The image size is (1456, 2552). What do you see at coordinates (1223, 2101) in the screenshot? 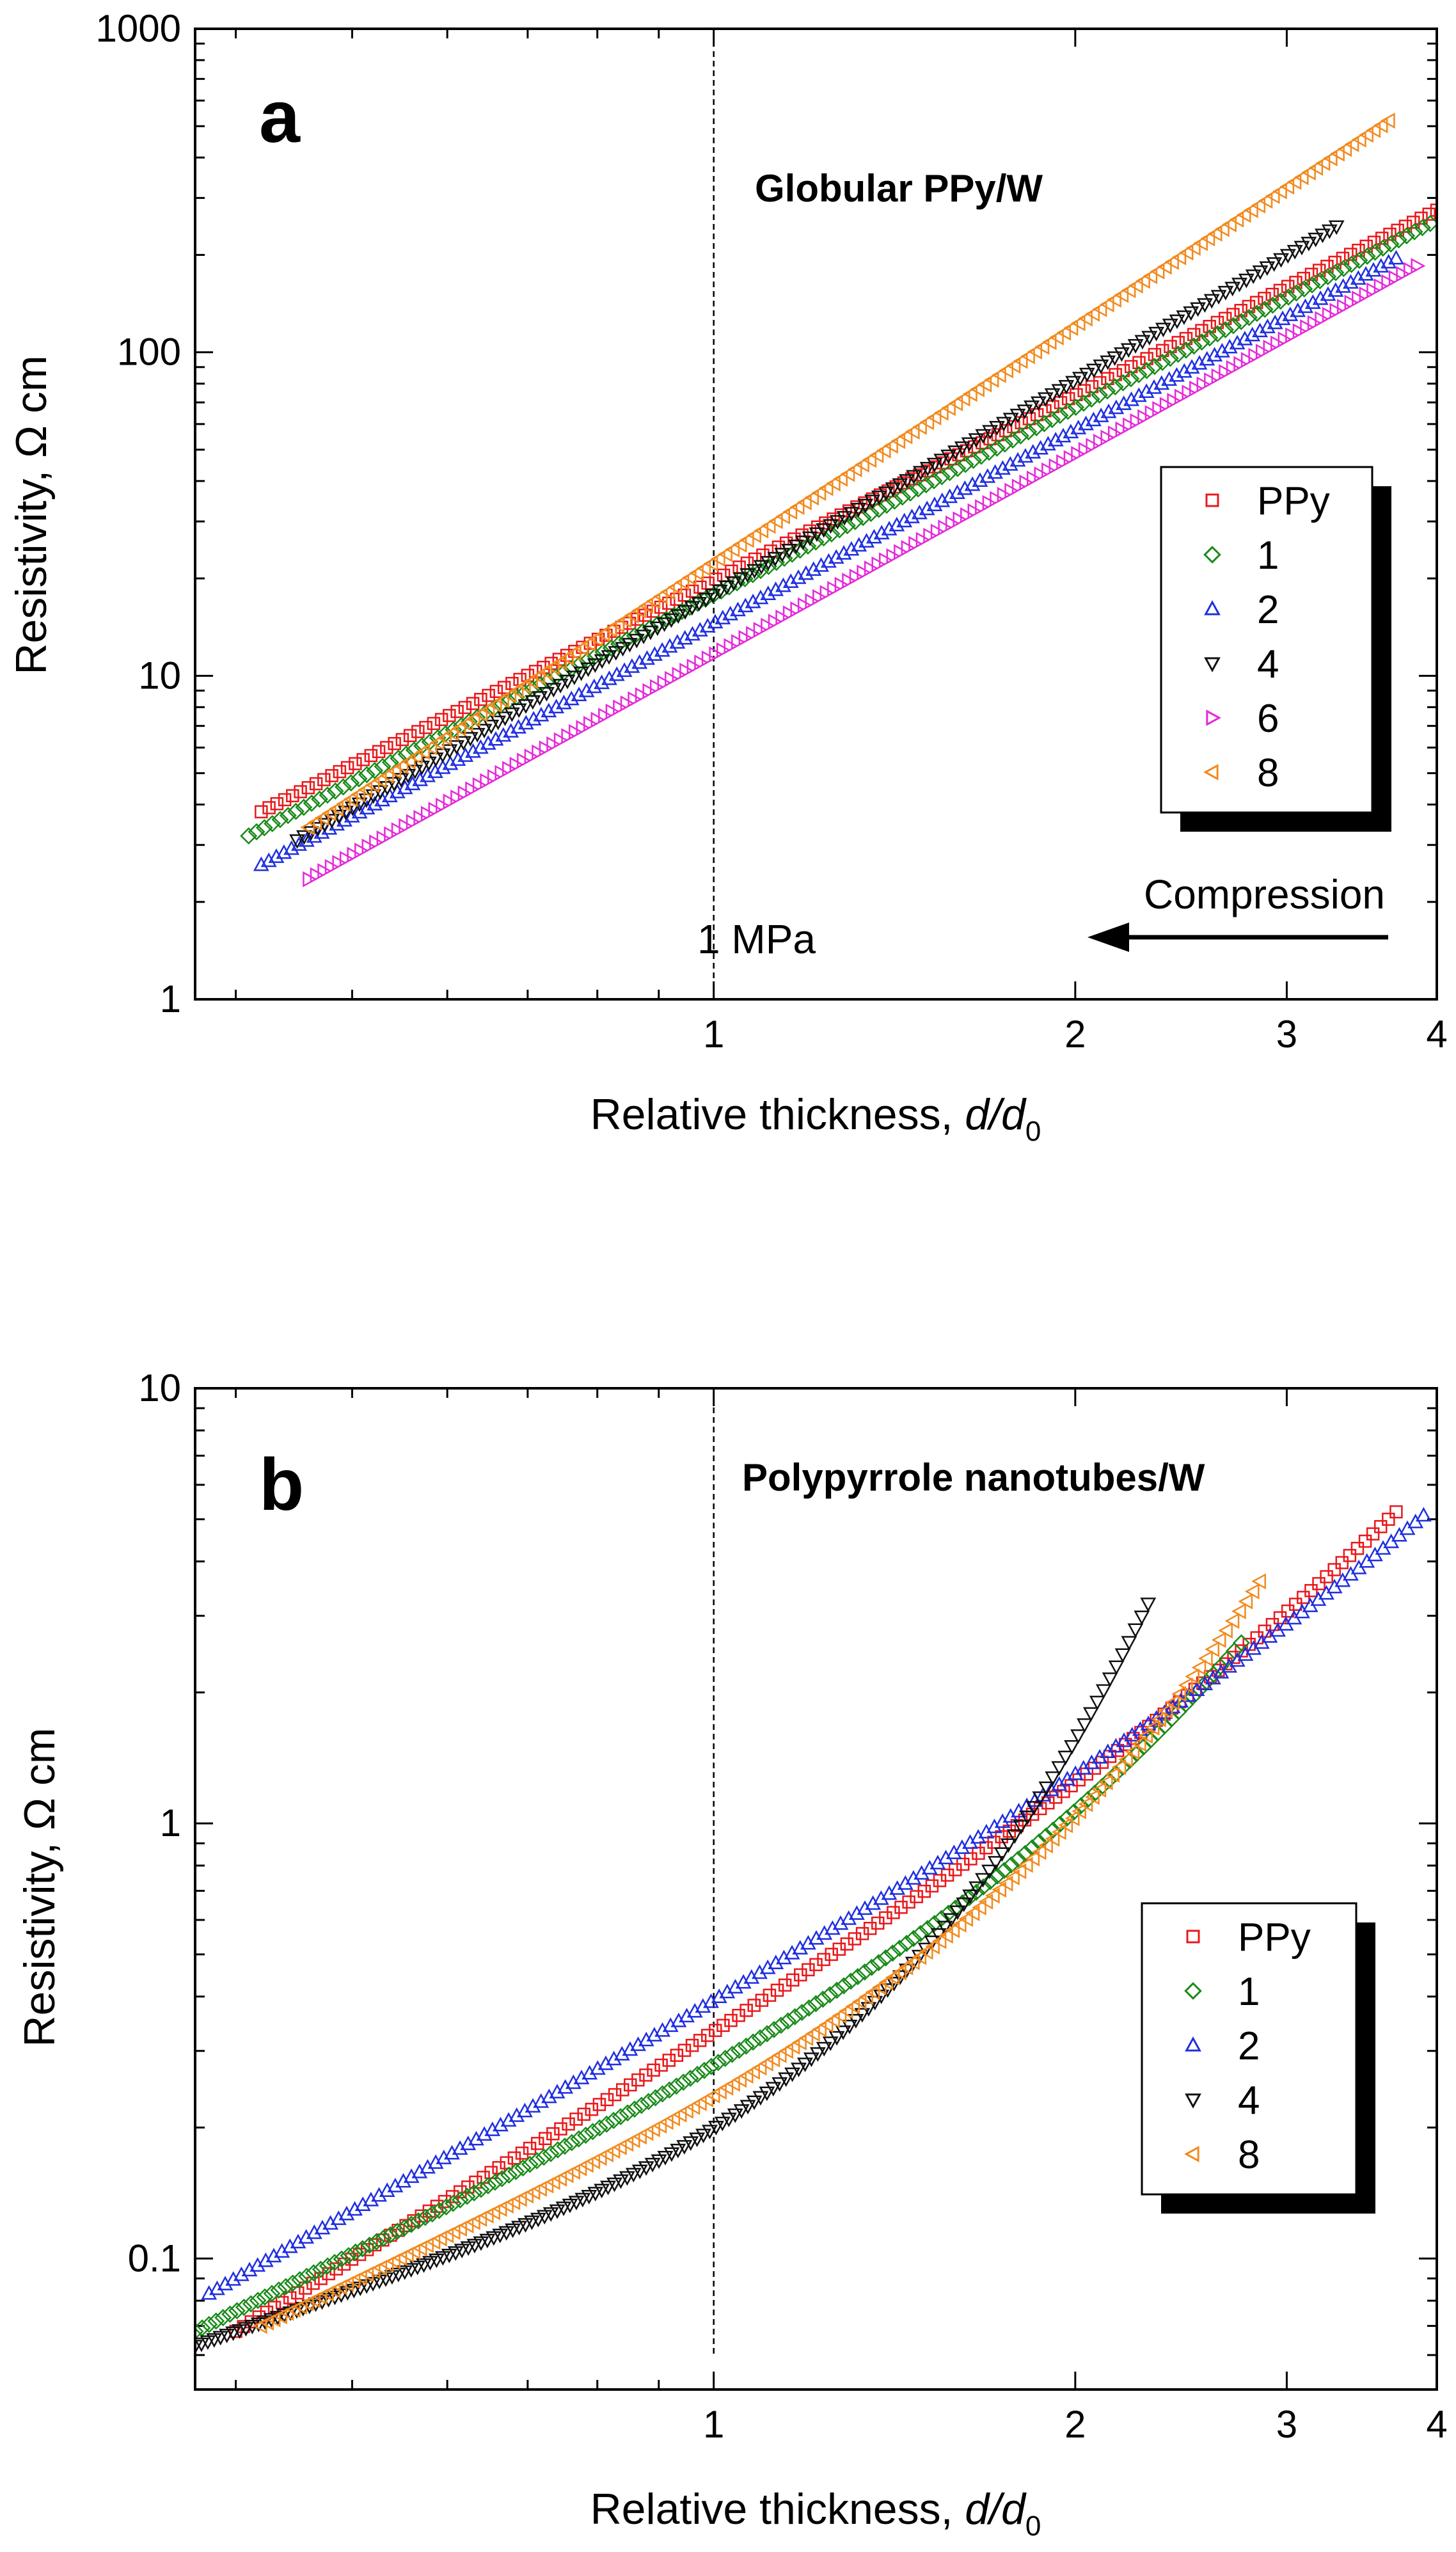
I see `legend-item-4: 4` at bounding box center [1223, 2101].